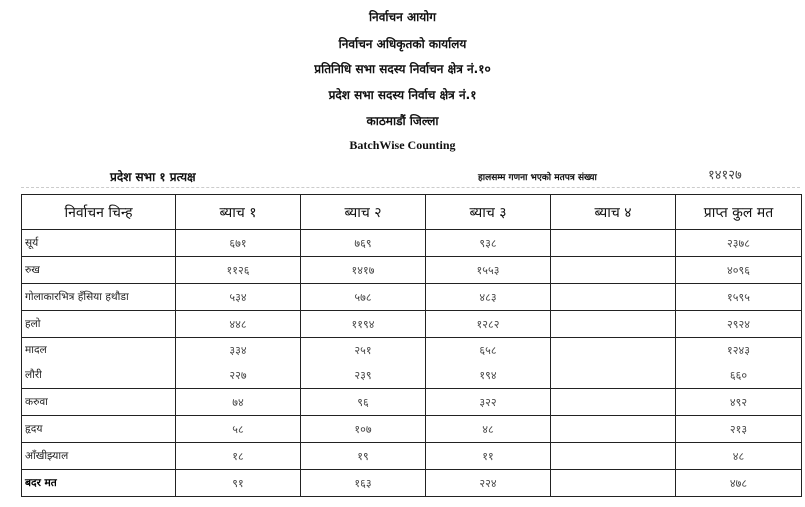  I want to click on counted-ballots-label: हालसम्म गणना भएको मतपत्र संख्या, so click(537, 178).